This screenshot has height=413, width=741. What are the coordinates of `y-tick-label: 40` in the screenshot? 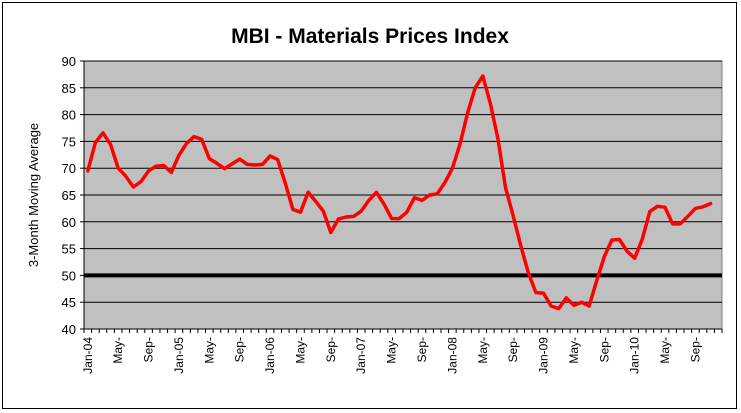 It's located at (69, 329).